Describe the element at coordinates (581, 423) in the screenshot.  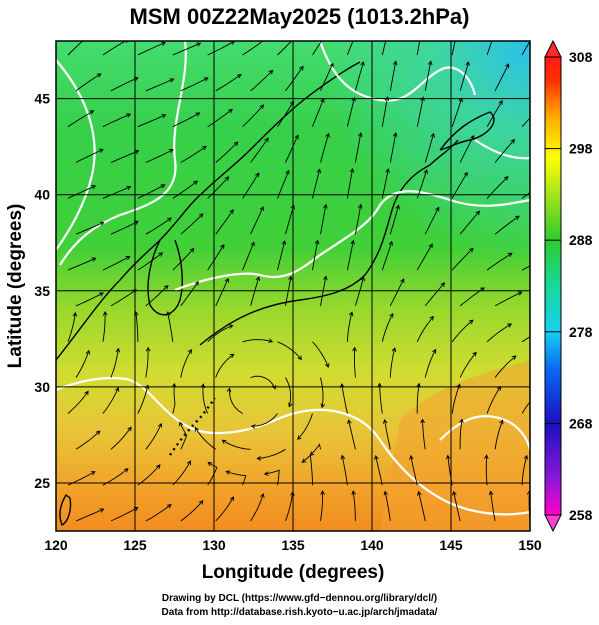
I see `colorbar-tick-label: 268` at that location.